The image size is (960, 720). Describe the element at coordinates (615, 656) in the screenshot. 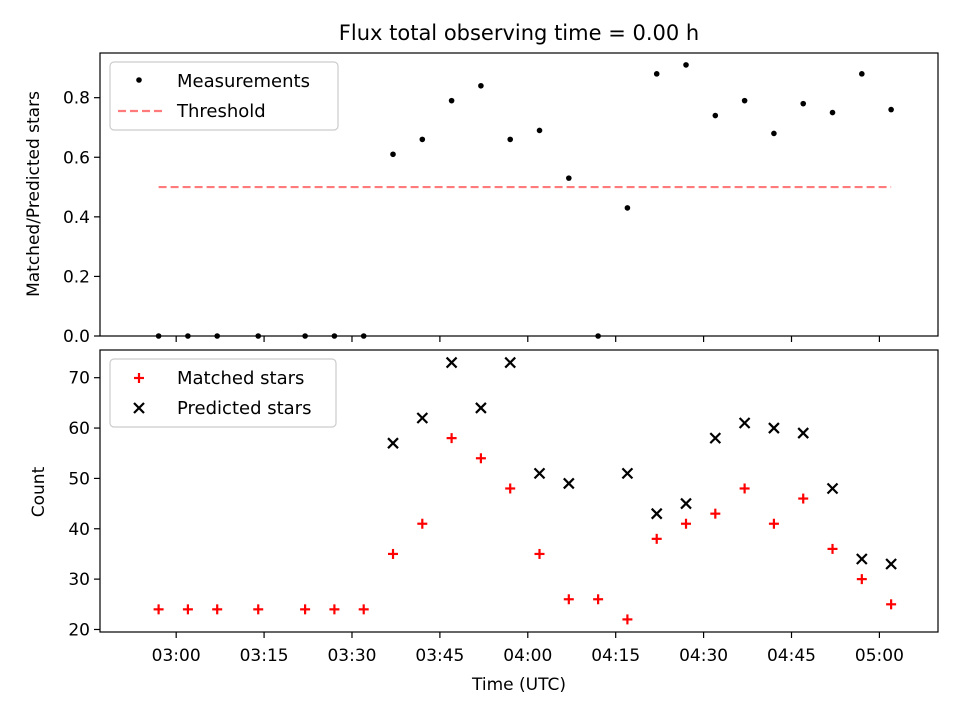

I see `bottom-xtick-label: 04:15` at that location.